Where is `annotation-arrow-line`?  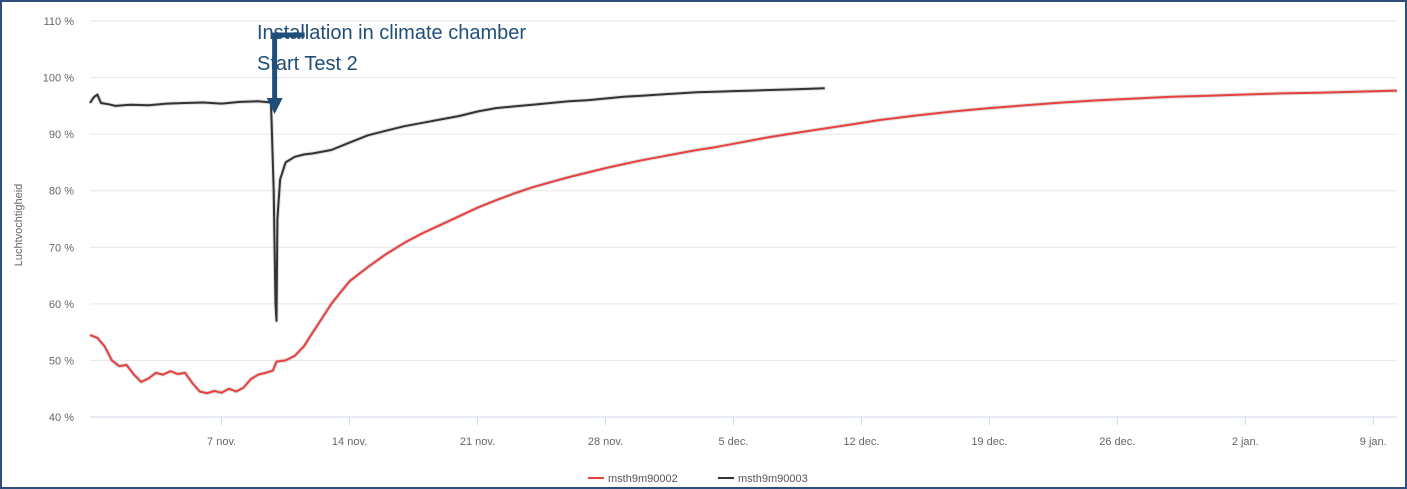
annotation-arrow-line is located at coordinates (288, 66).